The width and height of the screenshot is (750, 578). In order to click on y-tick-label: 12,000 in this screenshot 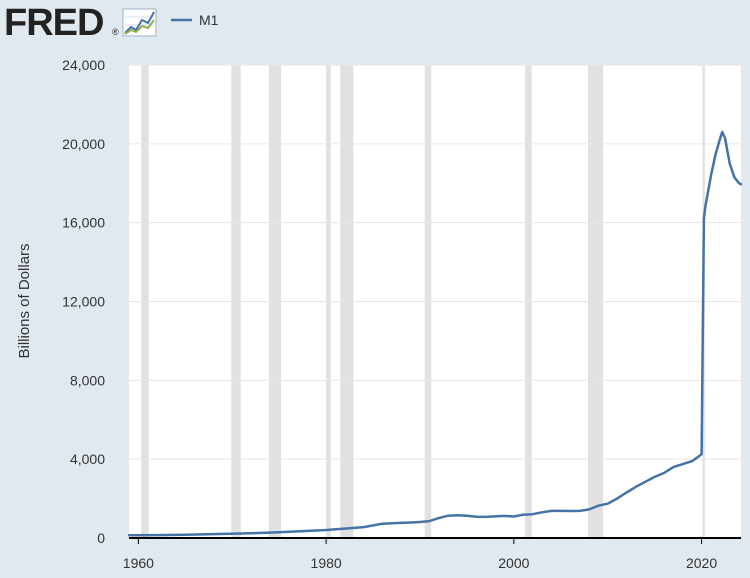, I will do `click(83, 302)`.